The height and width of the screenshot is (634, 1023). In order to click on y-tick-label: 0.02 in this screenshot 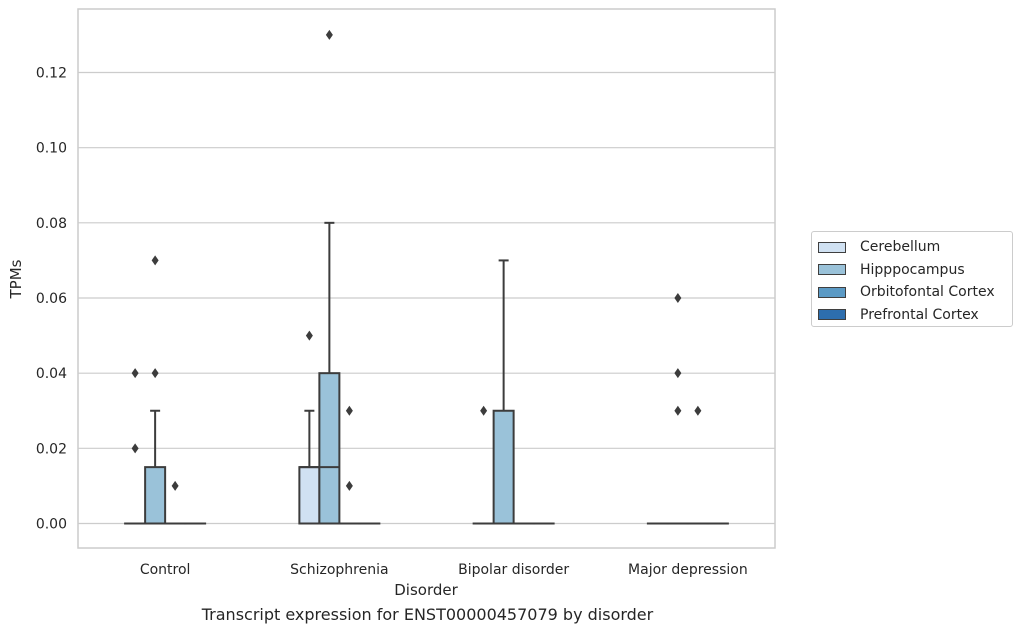, I will do `click(51, 449)`.